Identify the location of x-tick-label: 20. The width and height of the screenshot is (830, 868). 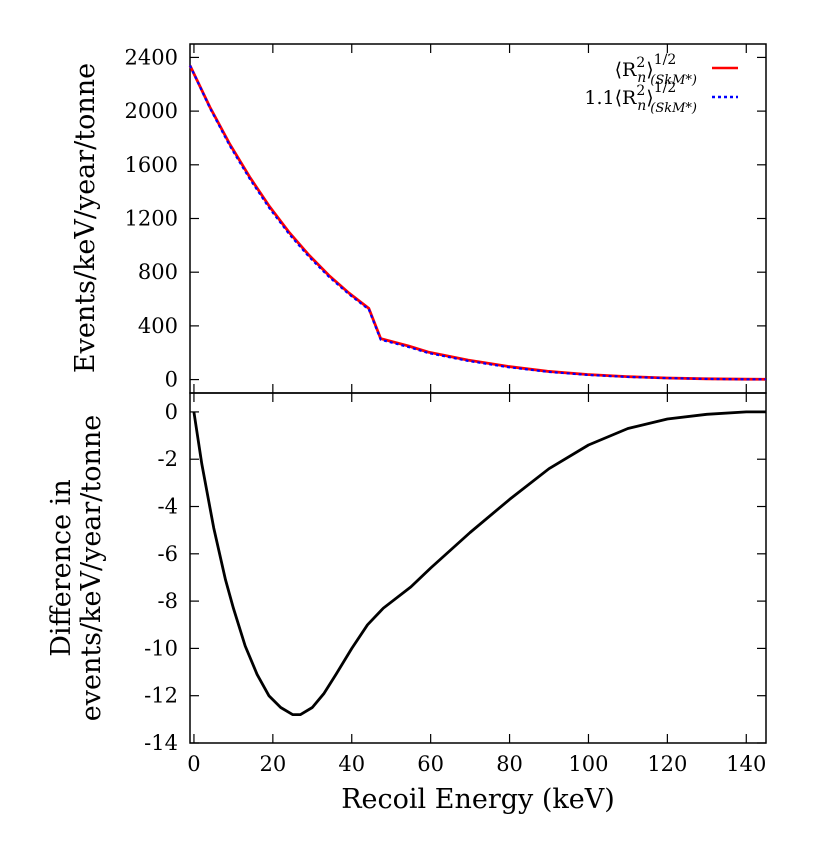
(272, 764).